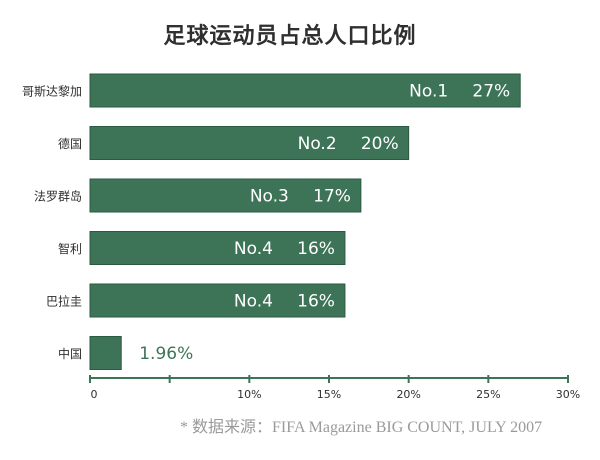 This screenshot has height=460, width=600. Describe the element at coordinates (316, 249) in the screenshot. I see `value-label-3: 16%` at that location.